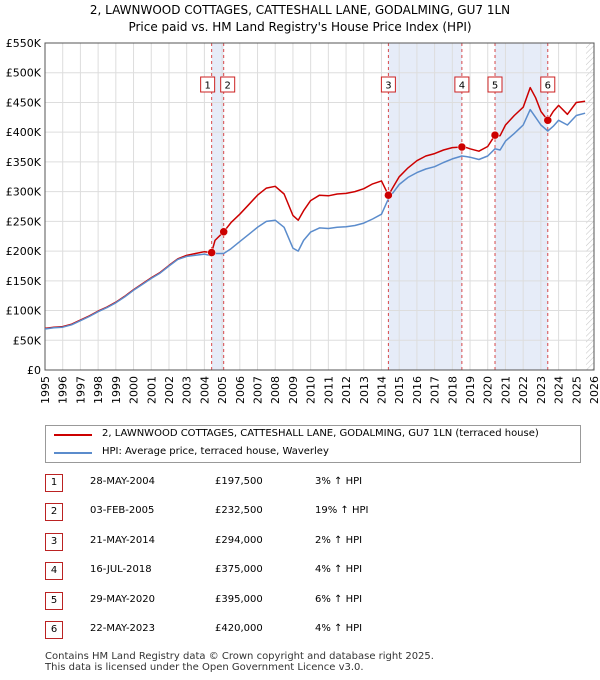 The width and height of the screenshot is (600, 680). Describe the element at coordinates (123, 628) in the screenshot. I see `sale-date: 22-MAY-2023` at that location.